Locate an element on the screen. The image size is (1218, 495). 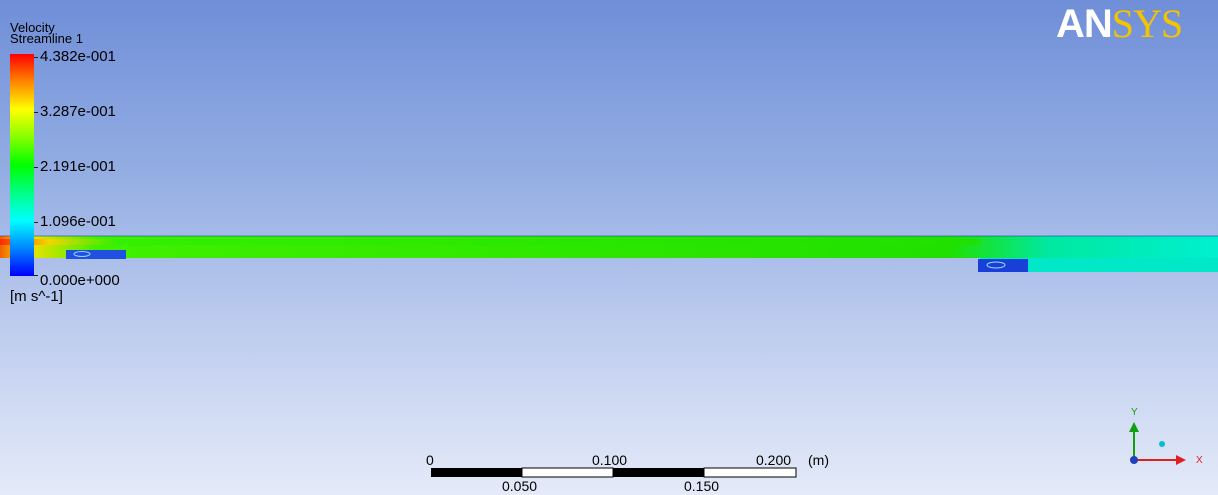
axis-triad: Y X is located at coordinates (1160, 440).